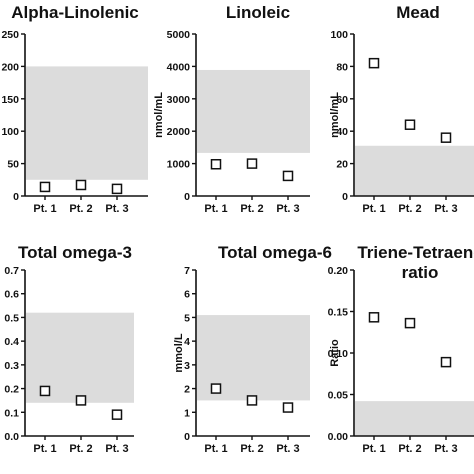 The width and height of the screenshot is (474, 474). I want to click on y-tick-label: 80, so click(342, 67).